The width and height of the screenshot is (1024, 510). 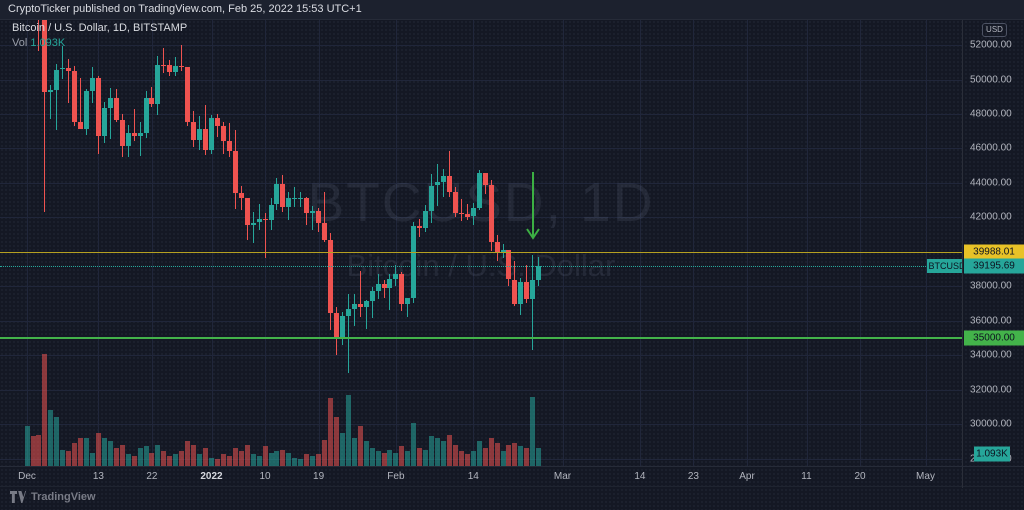 What do you see at coordinates (991, 424) in the screenshot?
I see `price-tick-label: 30000.00` at bounding box center [991, 424].